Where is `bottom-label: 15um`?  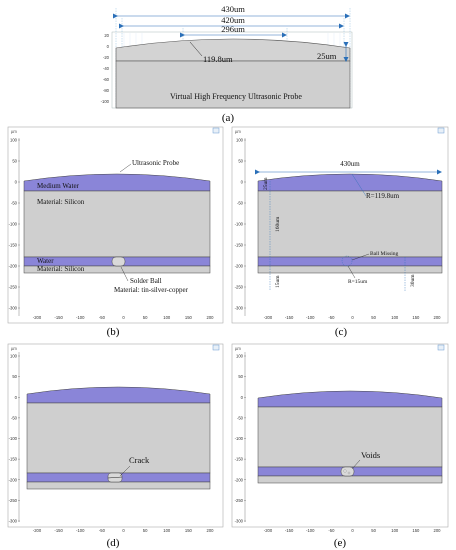
bottom-label: 15um is located at coordinates (278, 281).